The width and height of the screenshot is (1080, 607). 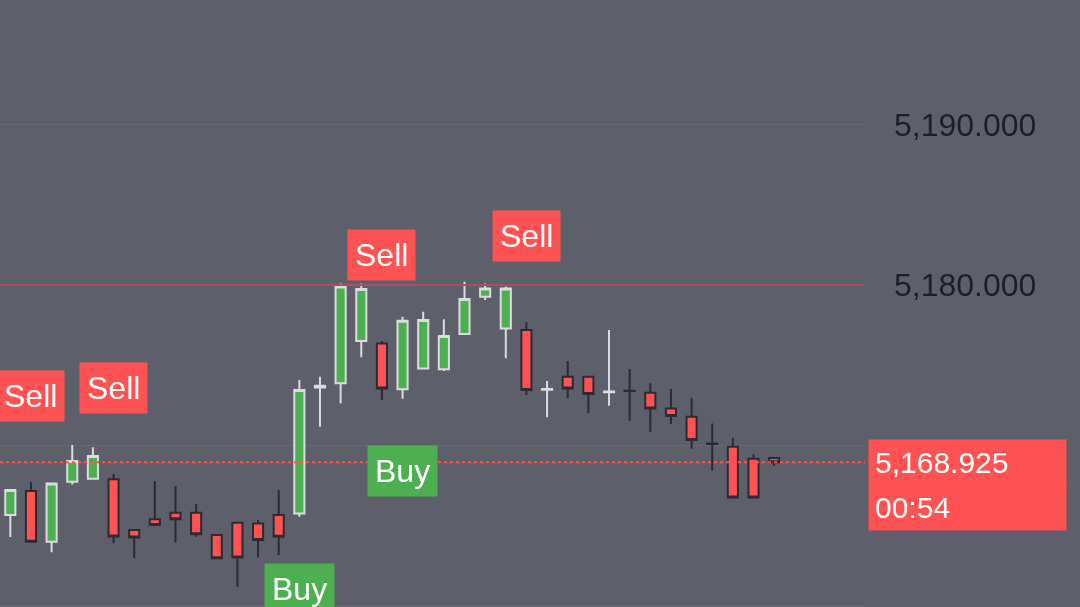 I want to click on y-tick-label: 5,180.000, so click(x=965, y=285).